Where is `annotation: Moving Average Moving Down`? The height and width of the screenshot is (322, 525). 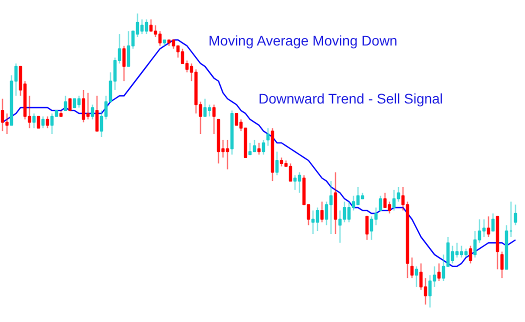
annotation: Moving Average Moving Down is located at coordinates (303, 40).